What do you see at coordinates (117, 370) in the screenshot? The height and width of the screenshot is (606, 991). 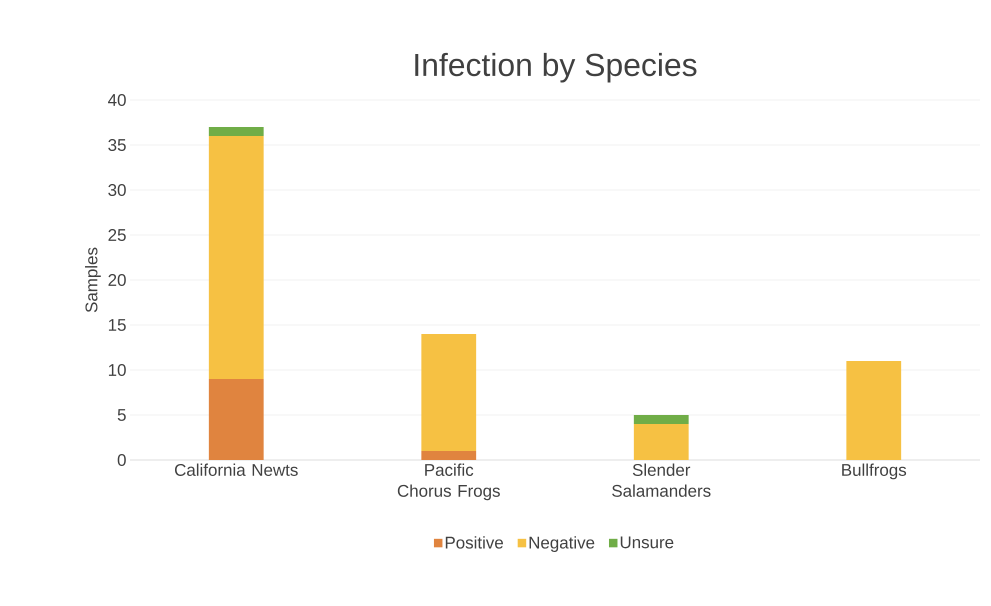 I see `y-tick-label: 10` at bounding box center [117, 370].